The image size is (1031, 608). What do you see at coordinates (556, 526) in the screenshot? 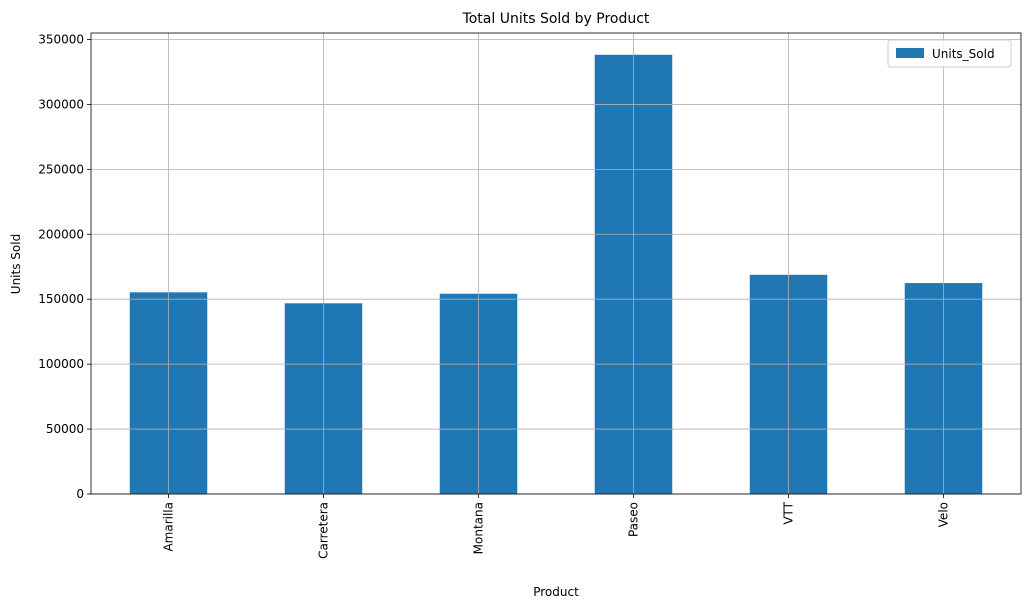
I see `x-axis-ticks: Amarilla Carretera Montana Paseo VTT Velo` at bounding box center [556, 526].